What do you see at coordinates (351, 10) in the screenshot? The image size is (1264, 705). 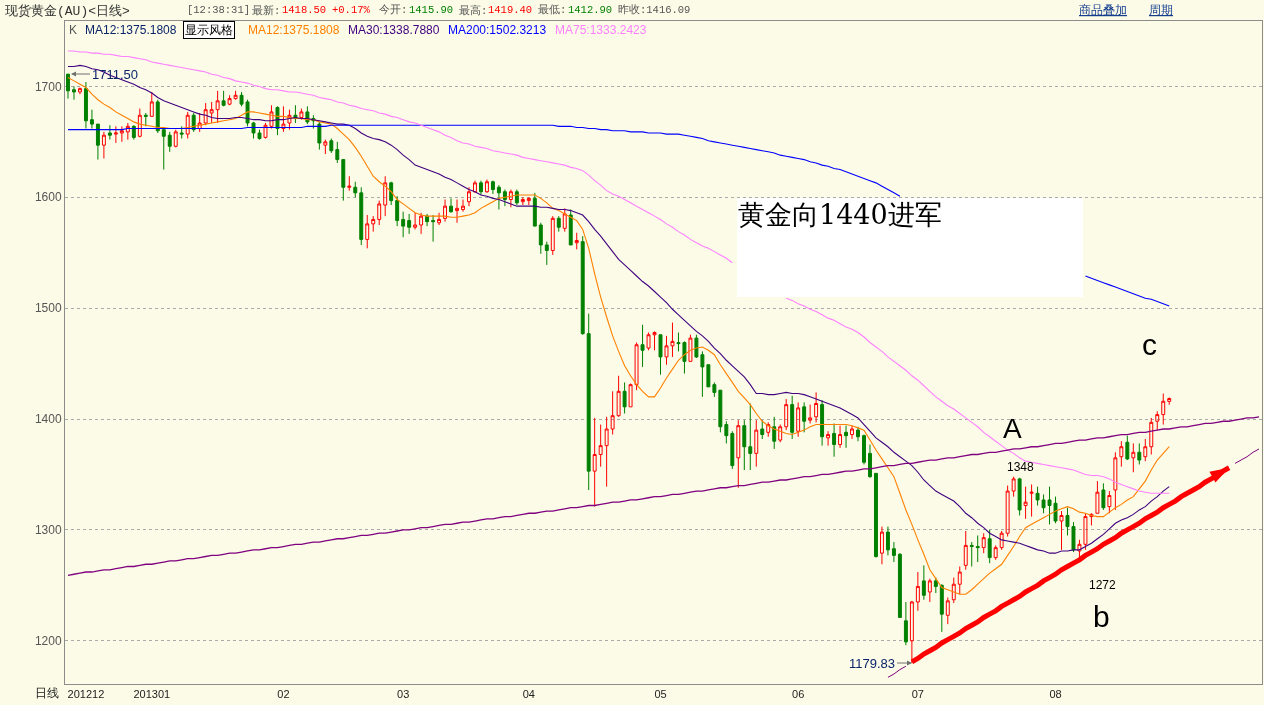 I see `text: +0.17%` at bounding box center [351, 10].